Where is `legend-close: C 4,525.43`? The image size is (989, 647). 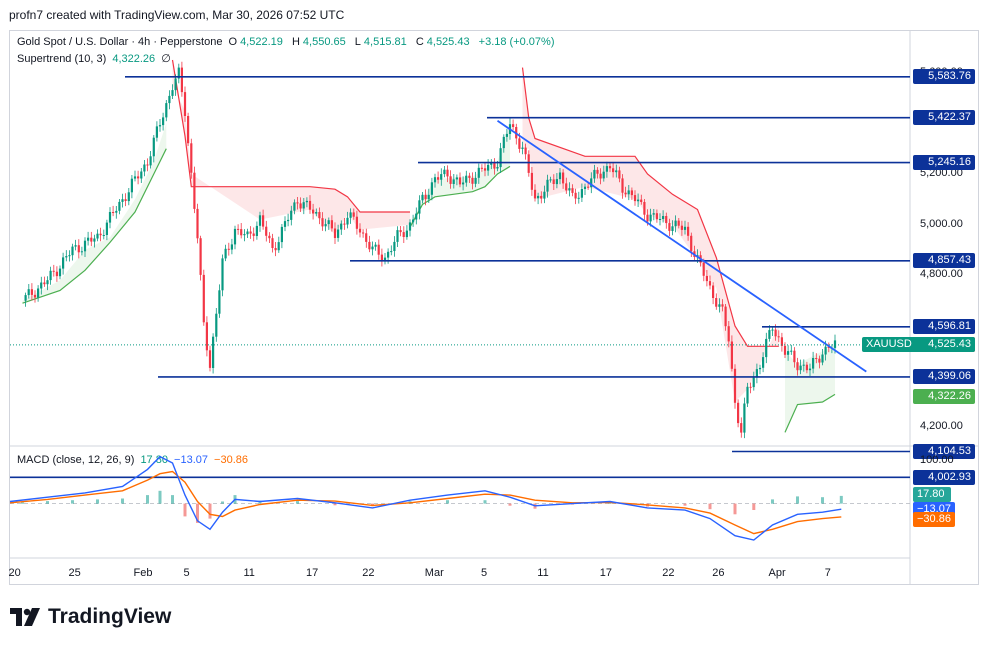
legend-close: C 4,525.43 is located at coordinates (442, 42).